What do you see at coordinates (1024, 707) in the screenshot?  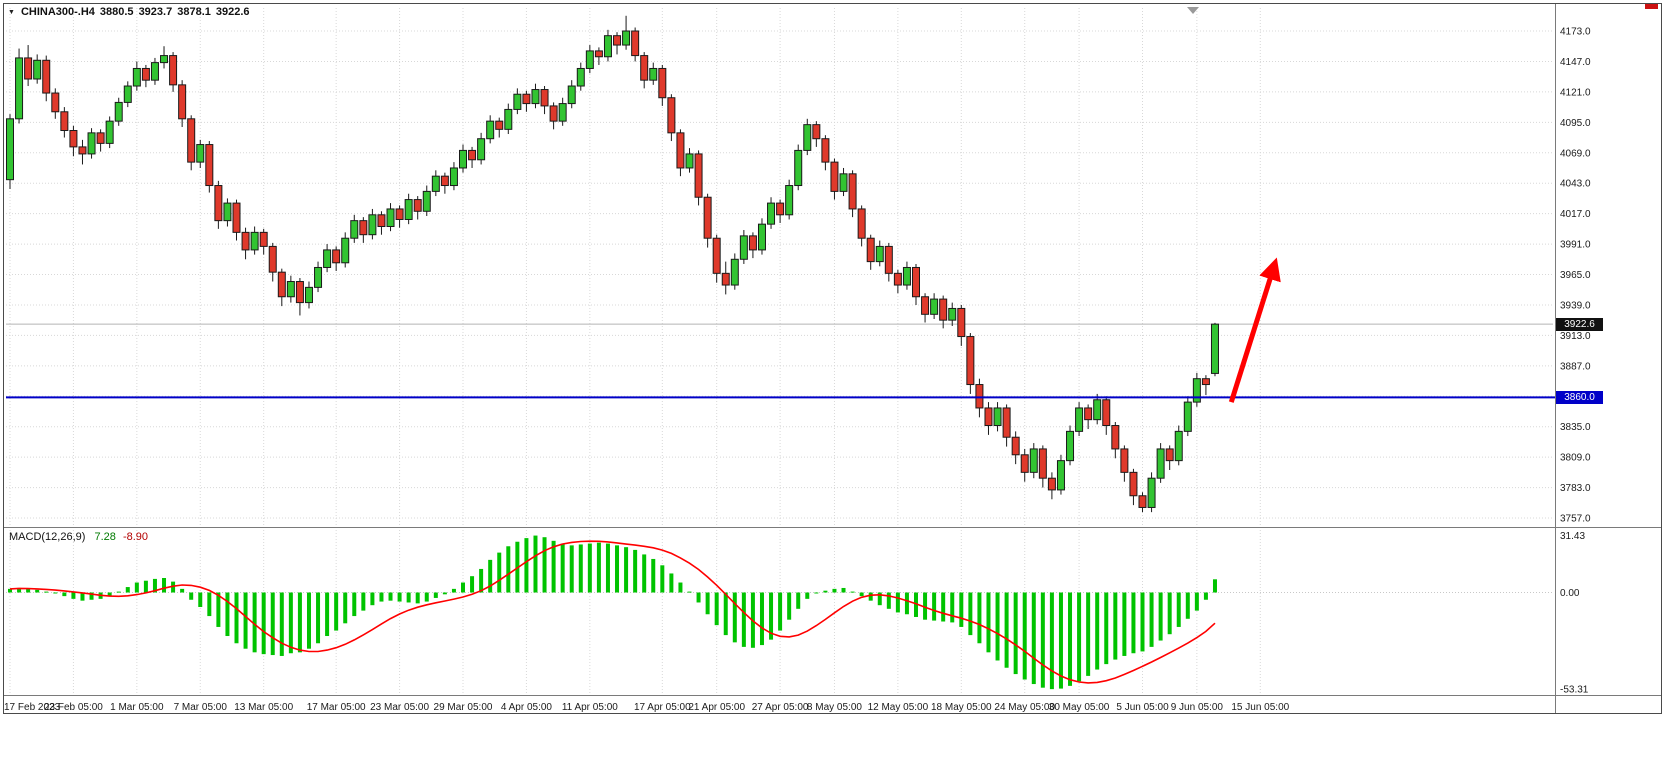 I see `svg-text: 24 May 05:00` at bounding box center [1024, 707].